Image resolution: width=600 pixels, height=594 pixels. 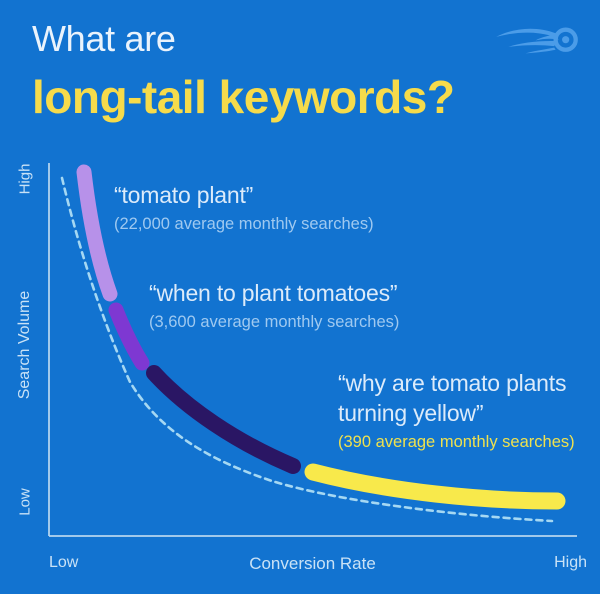 What do you see at coordinates (243, 97) in the screenshot?
I see `page-title-line-2: long-tail keywords?` at bounding box center [243, 97].